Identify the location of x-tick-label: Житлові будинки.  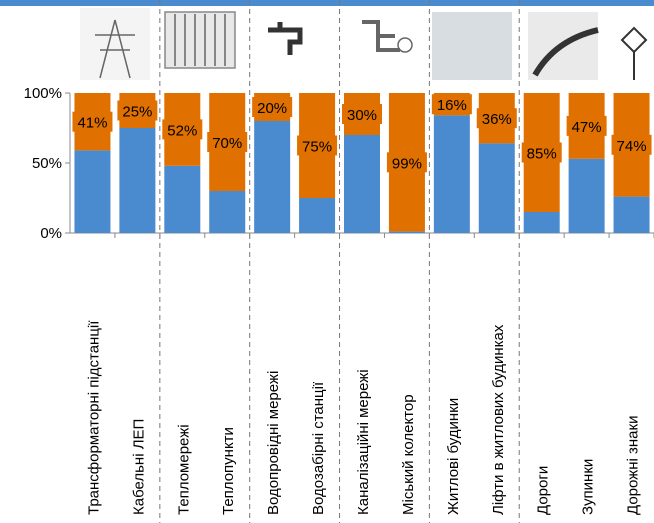
(453, 456).